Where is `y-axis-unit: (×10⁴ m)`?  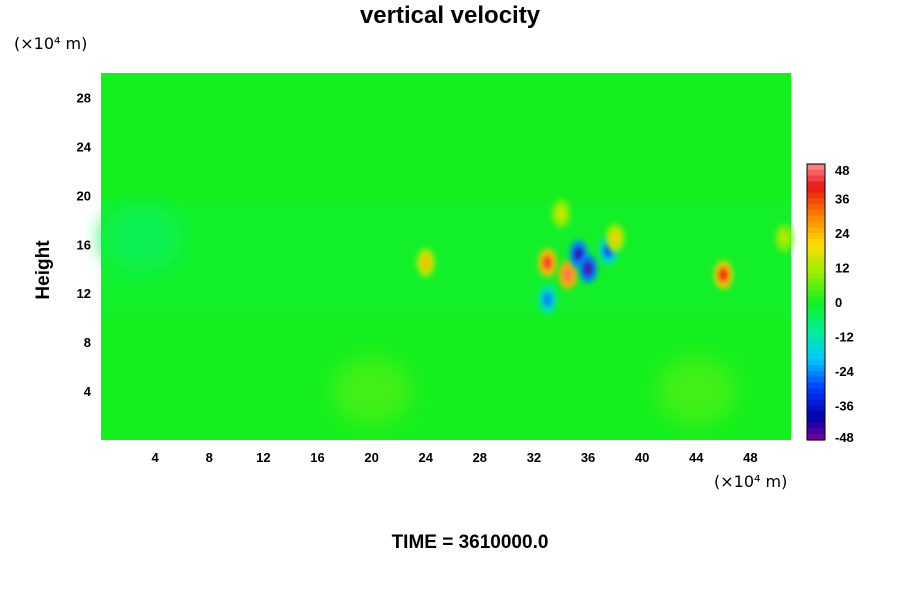
y-axis-unit: (×10⁴ m) is located at coordinates (51, 43).